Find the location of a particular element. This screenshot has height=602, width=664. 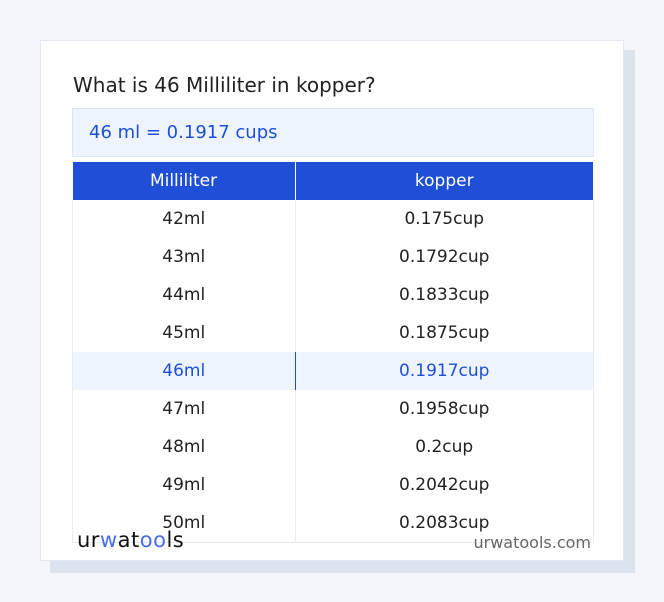

milliliter-cell: 42ml is located at coordinates (184, 219).